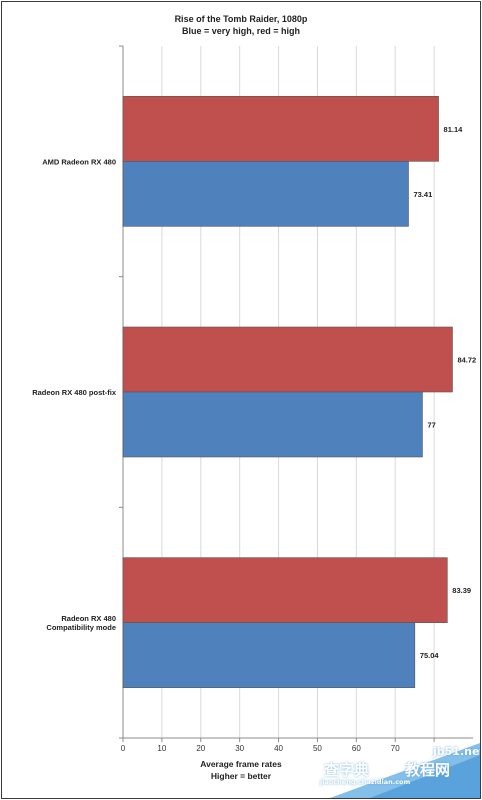 This screenshot has height=800, width=482. What do you see at coordinates (461, 590) in the screenshot?
I see `data-label-2-0: 83.39` at bounding box center [461, 590].